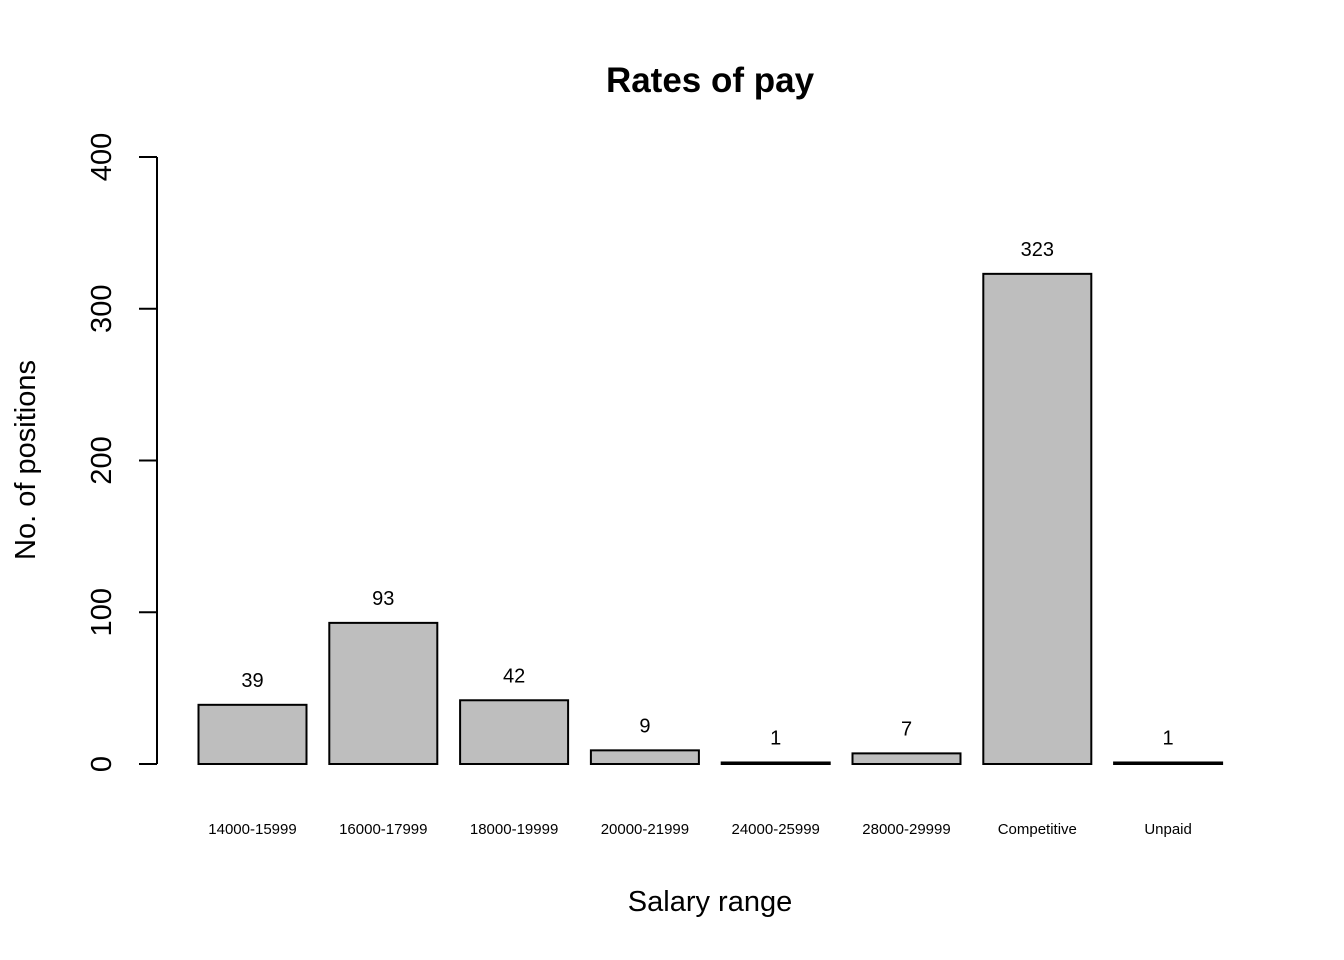  Describe the element at coordinates (1037, 250) in the screenshot. I see `data-label: 323` at that location.